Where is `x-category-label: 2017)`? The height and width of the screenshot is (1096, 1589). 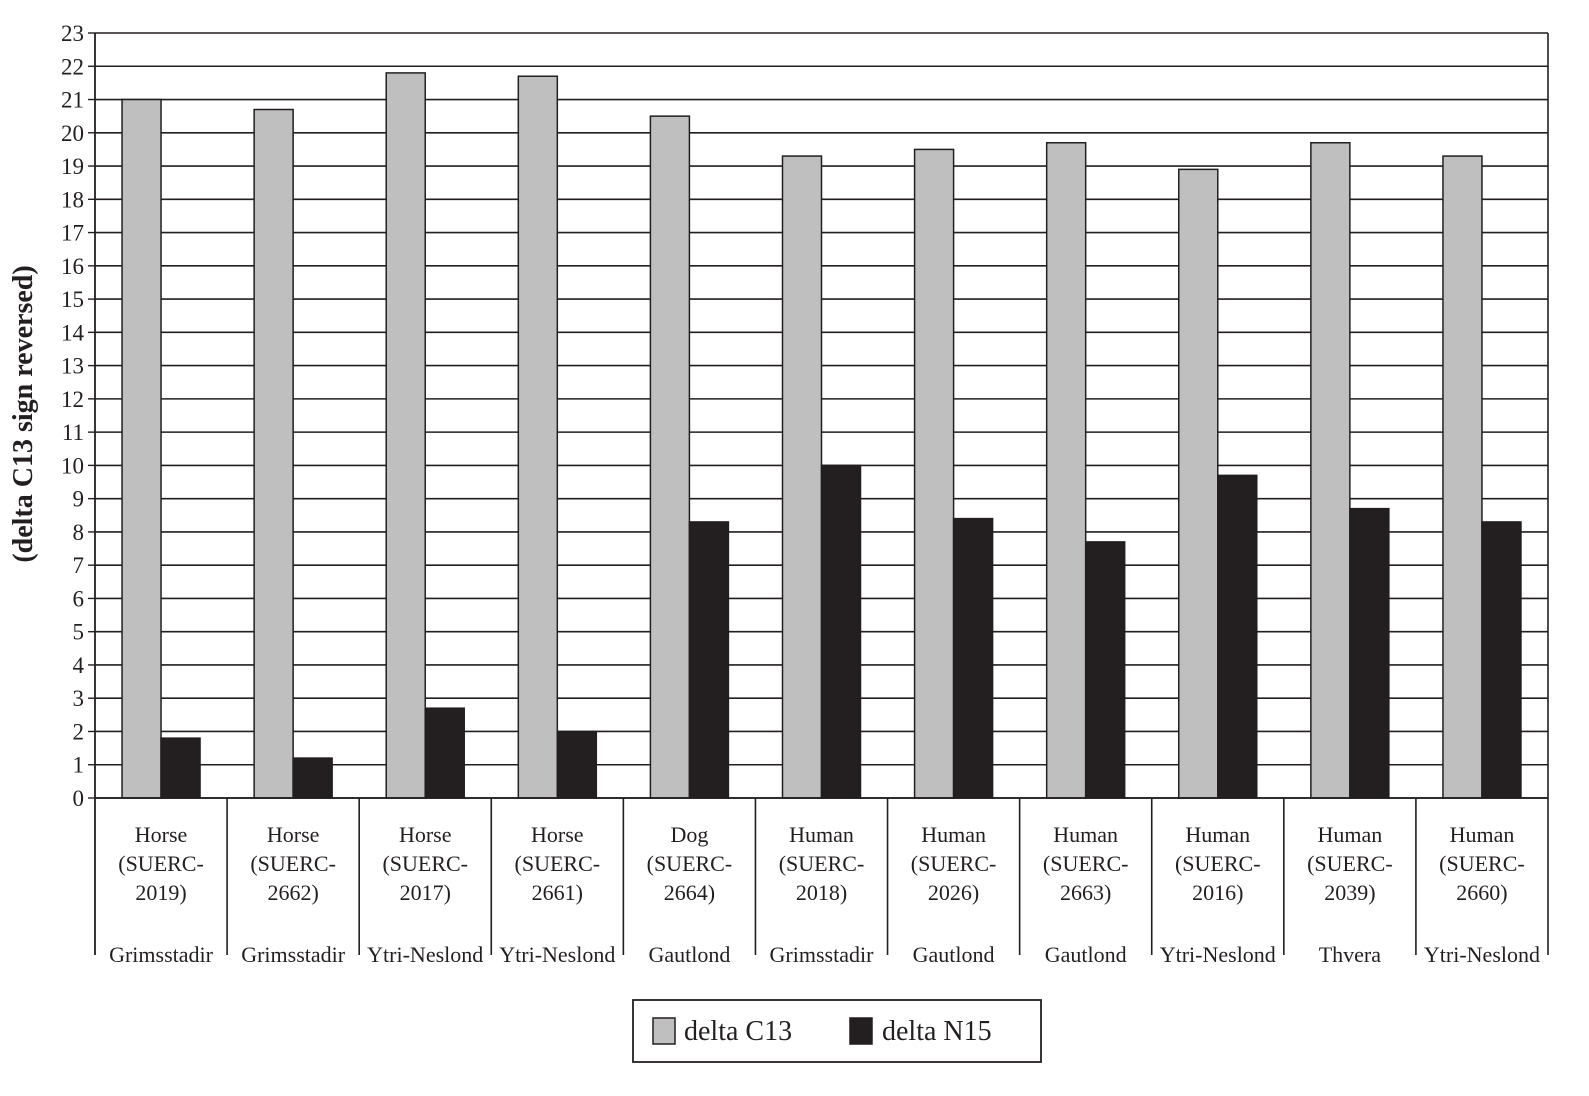 x-category-label: 2017) is located at coordinates (425, 892).